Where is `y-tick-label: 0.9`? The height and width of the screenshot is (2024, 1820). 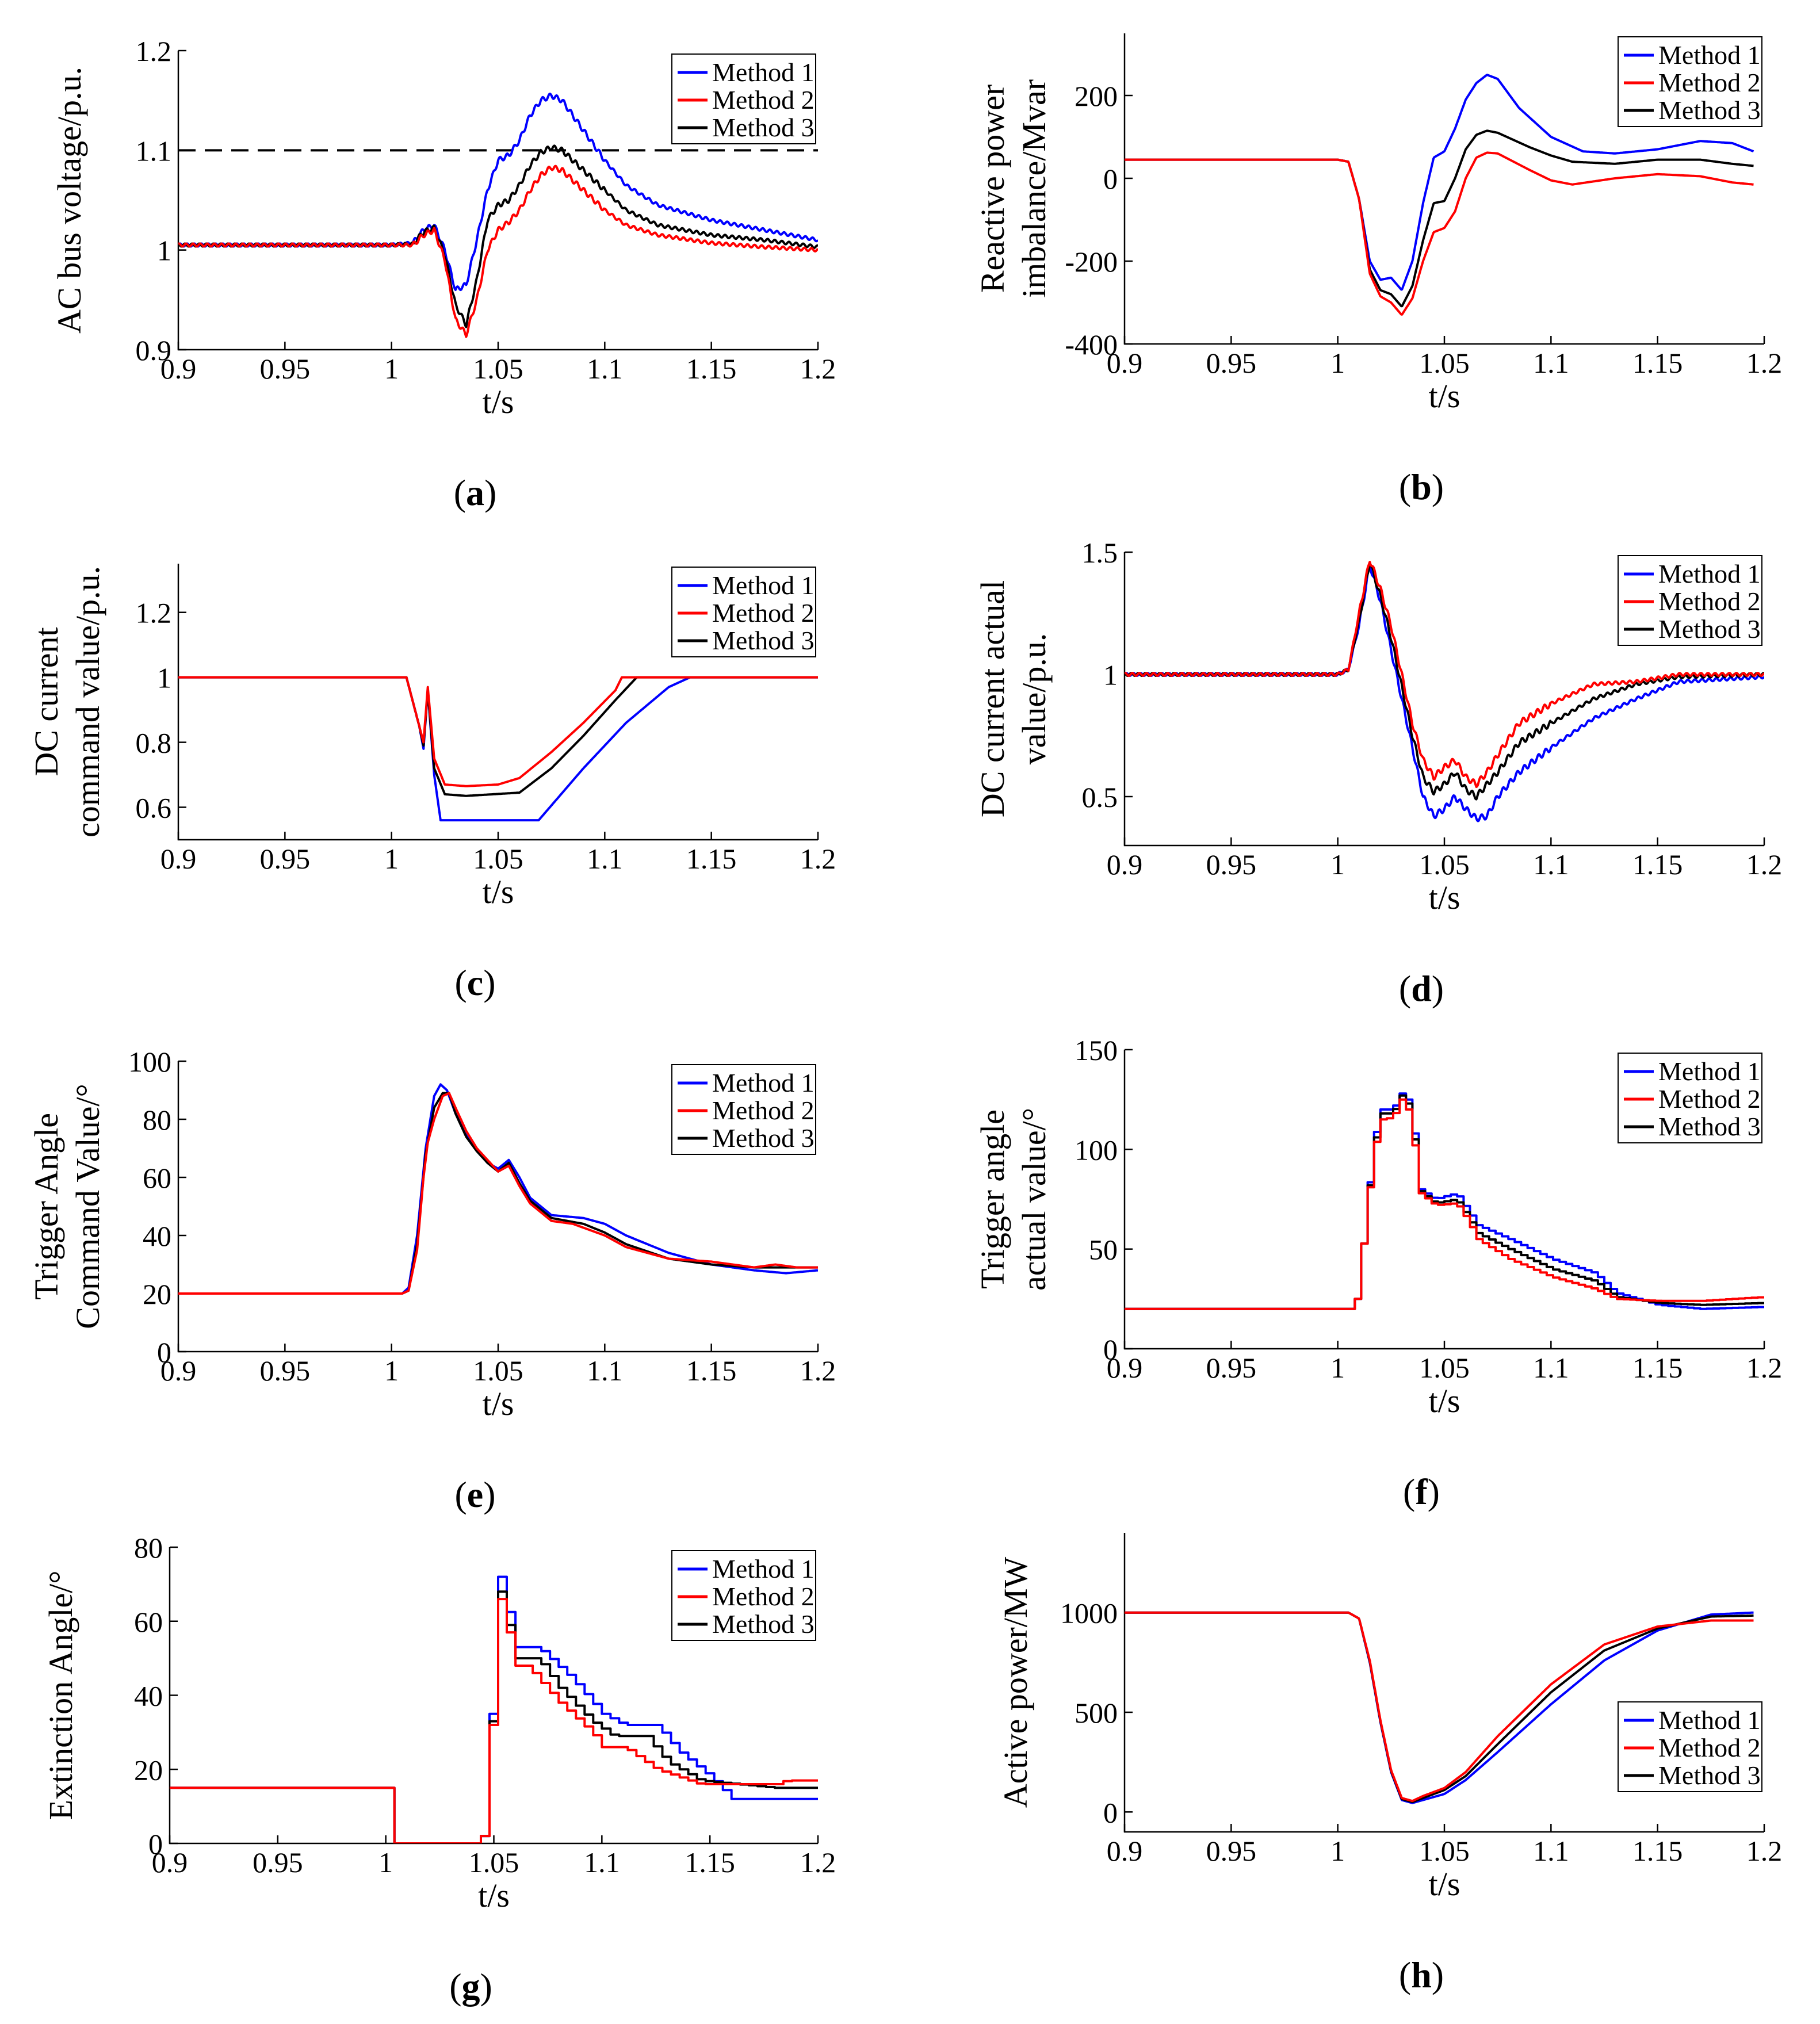
y-tick-label: 0.9 is located at coordinates (154, 350).